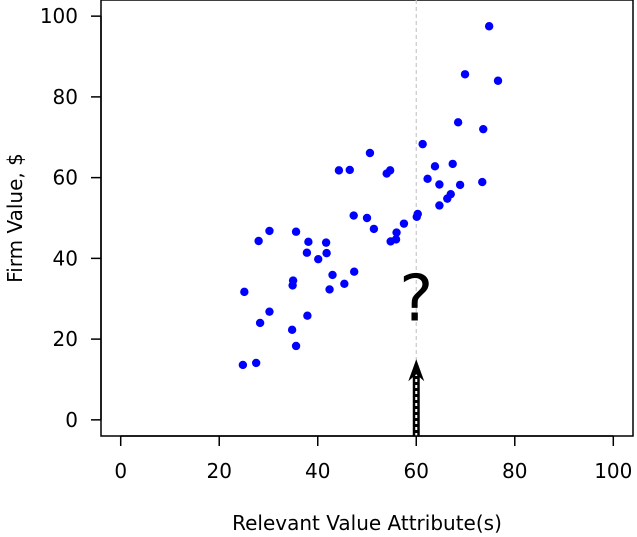  I want to click on arrow-head, so click(416, 370).